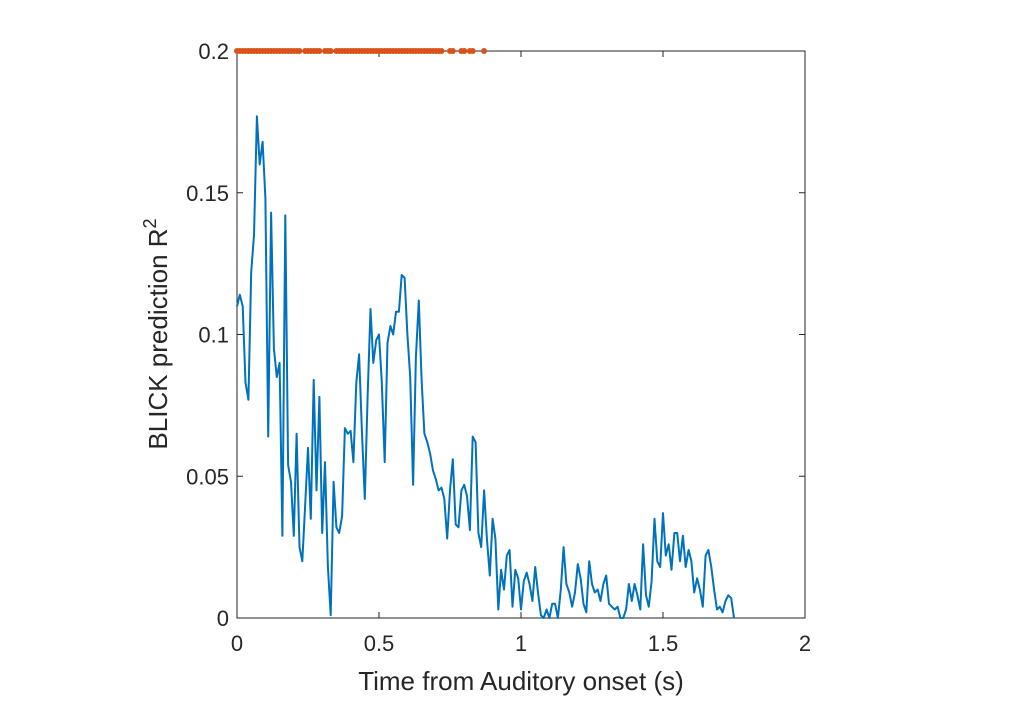 This screenshot has height=702, width=1010. Describe the element at coordinates (237, 643) in the screenshot. I see `x-tick-label: 0` at that location.